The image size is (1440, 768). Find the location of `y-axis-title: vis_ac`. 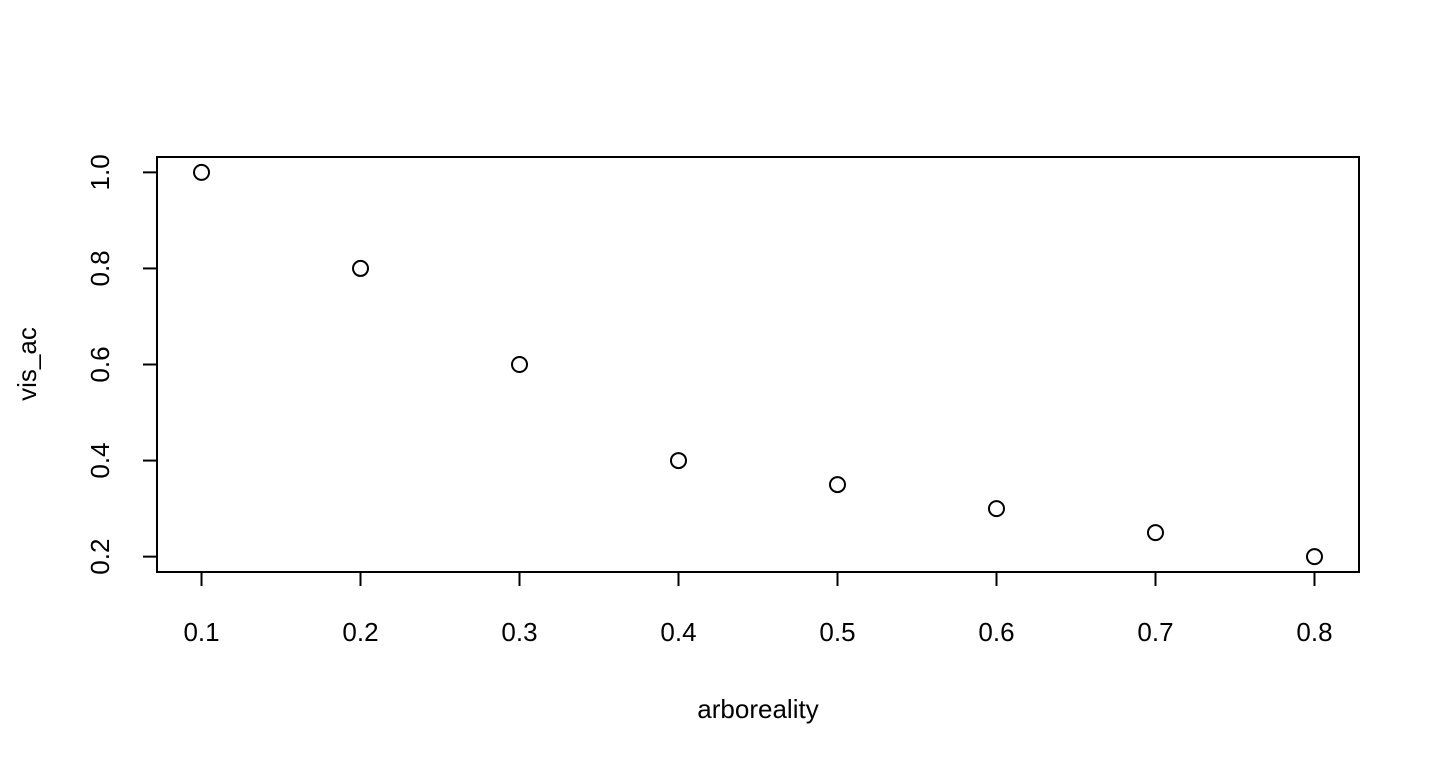

y-axis-title: vis_ac is located at coordinates (27, 364).